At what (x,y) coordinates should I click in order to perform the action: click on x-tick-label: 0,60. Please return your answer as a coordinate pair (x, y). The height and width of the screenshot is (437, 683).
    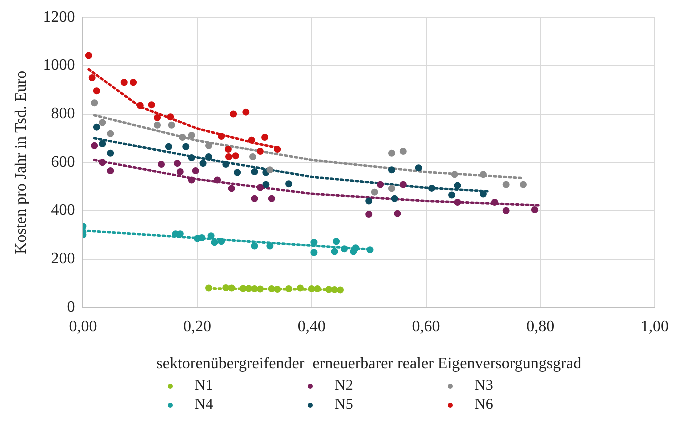
    Looking at the image, I should click on (426, 327).